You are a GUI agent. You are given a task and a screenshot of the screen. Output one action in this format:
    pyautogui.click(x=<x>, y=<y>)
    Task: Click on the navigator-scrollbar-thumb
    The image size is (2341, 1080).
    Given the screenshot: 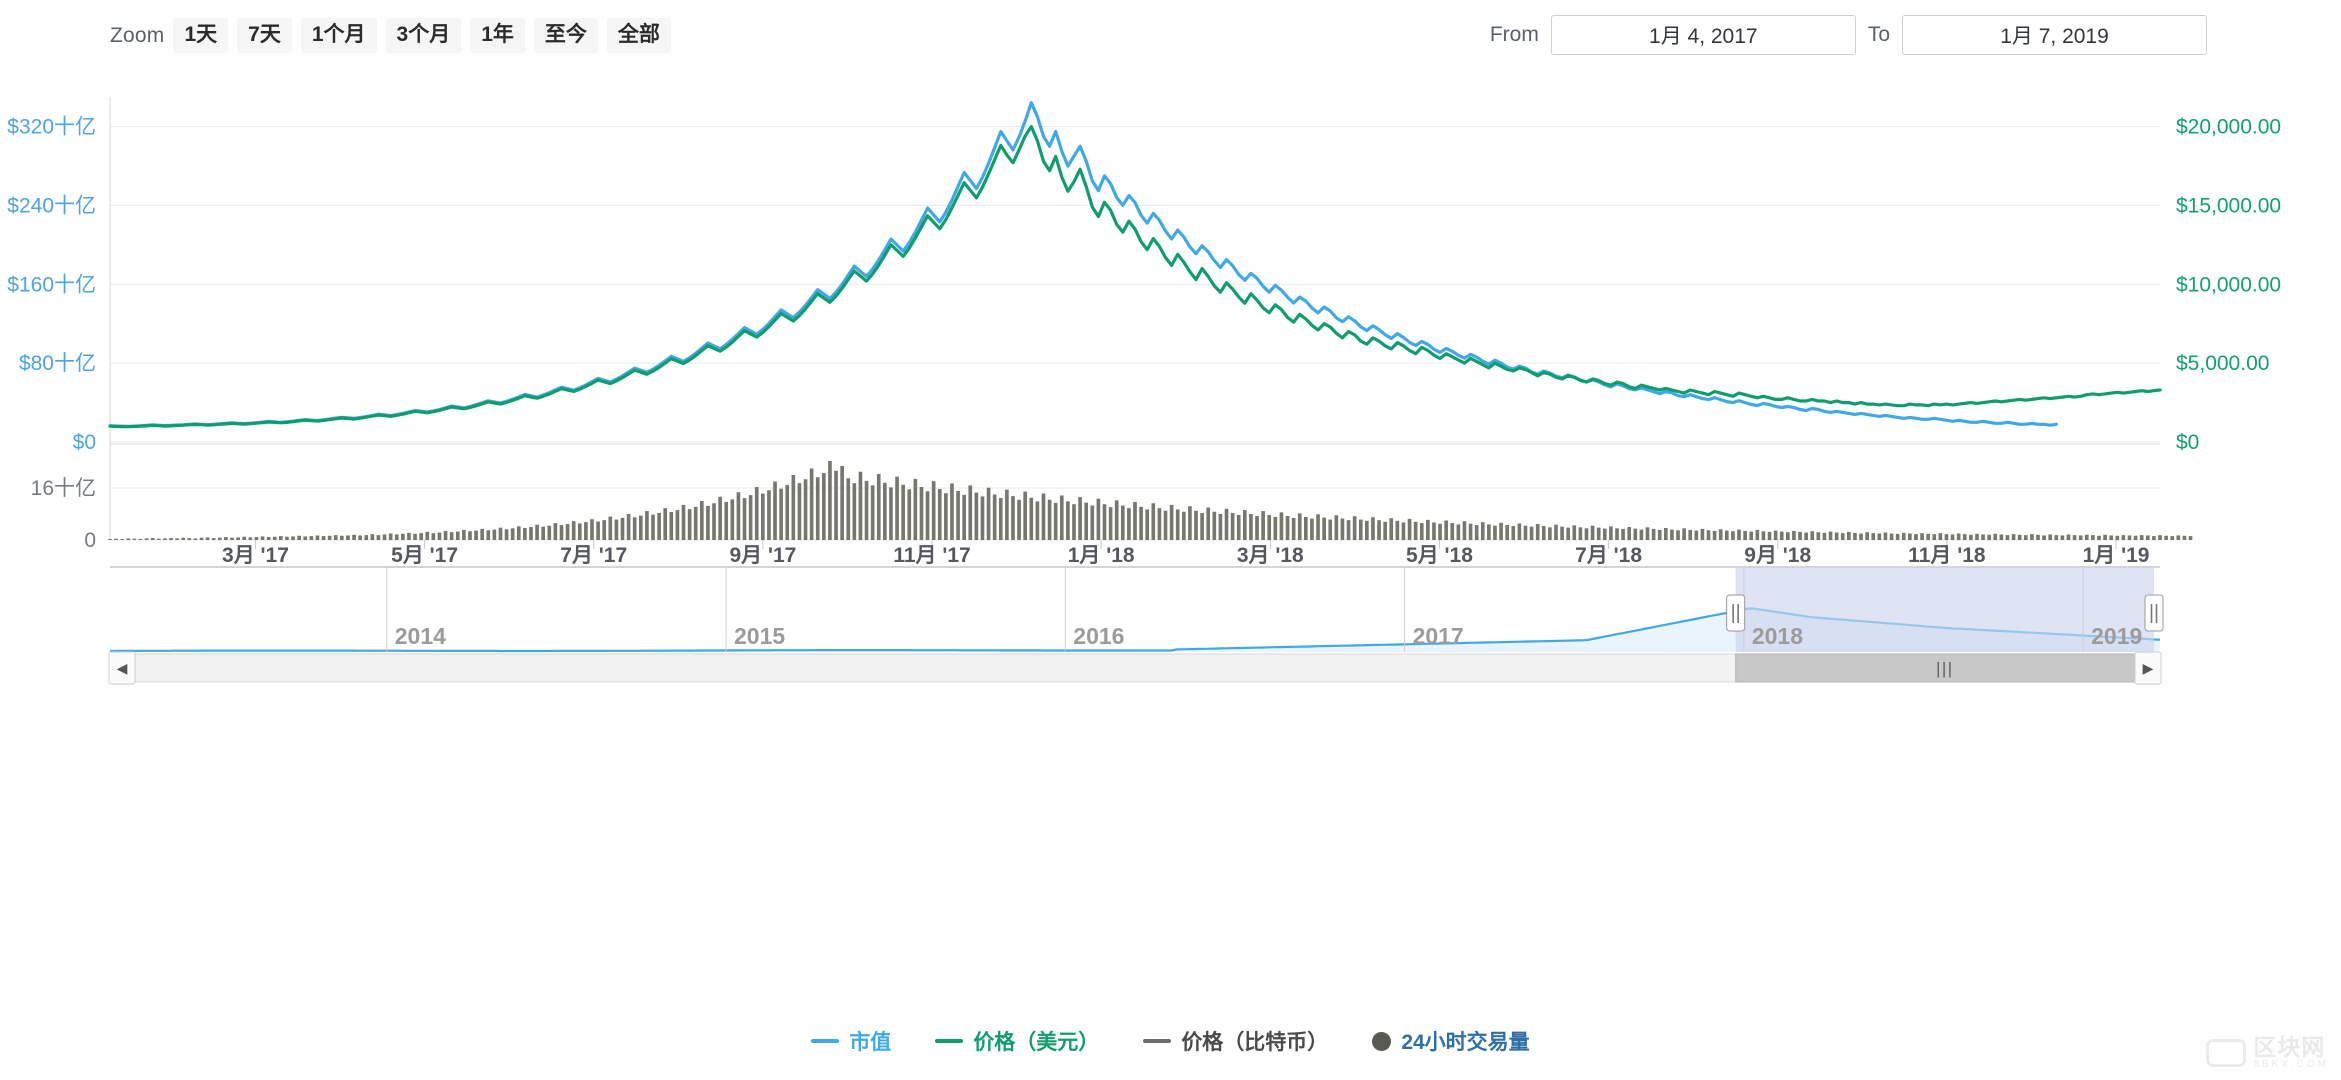 What is the action you would take?
    pyautogui.click(x=1945, y=668)
    